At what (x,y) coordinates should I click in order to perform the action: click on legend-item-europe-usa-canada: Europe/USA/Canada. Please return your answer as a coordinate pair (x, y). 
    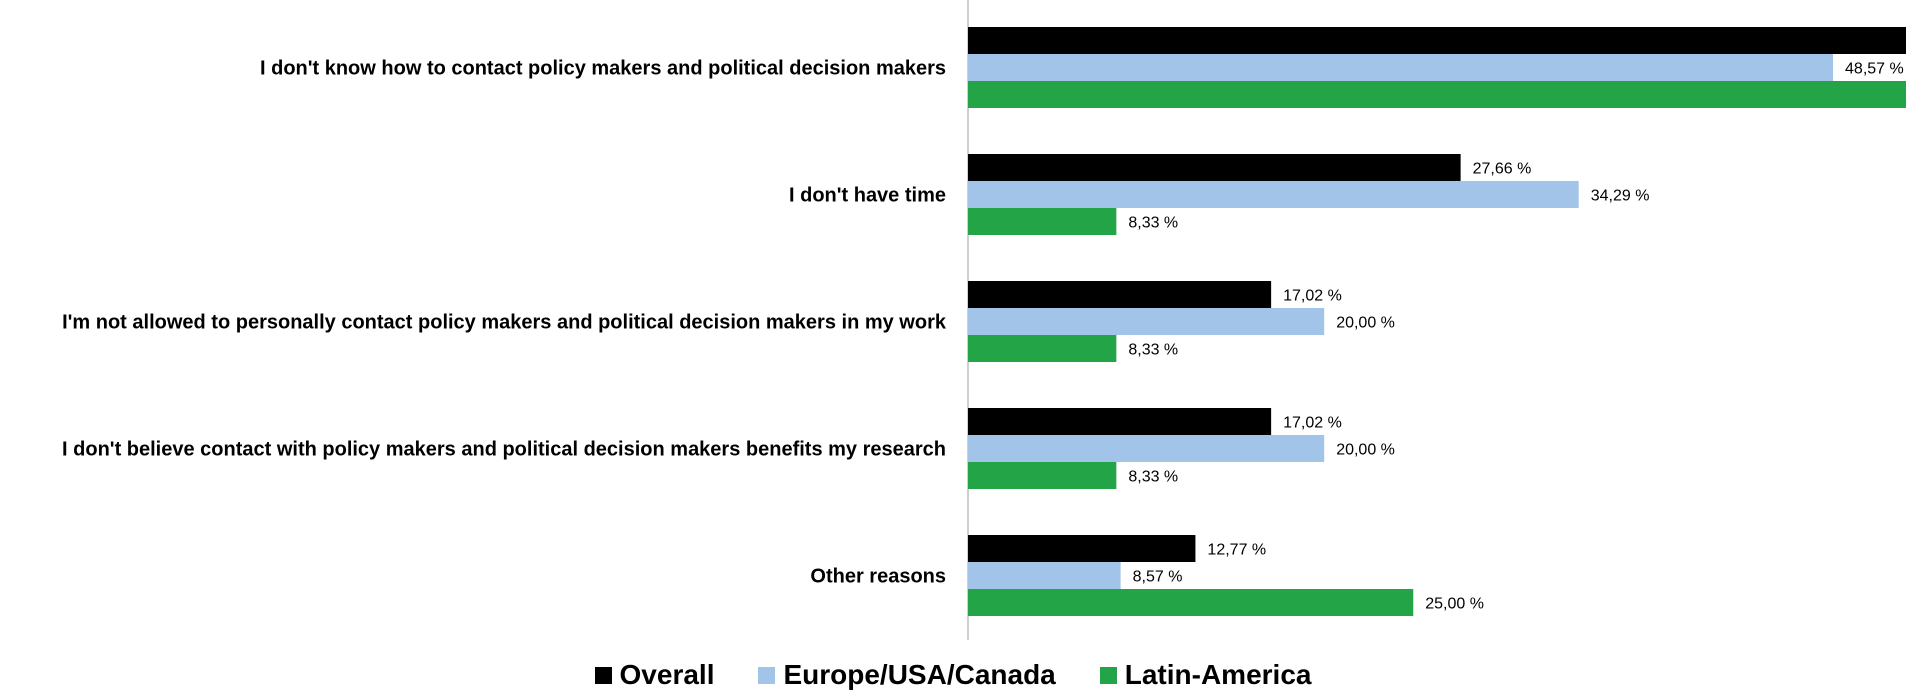
    Looking at the image, I should click on (907, 675).